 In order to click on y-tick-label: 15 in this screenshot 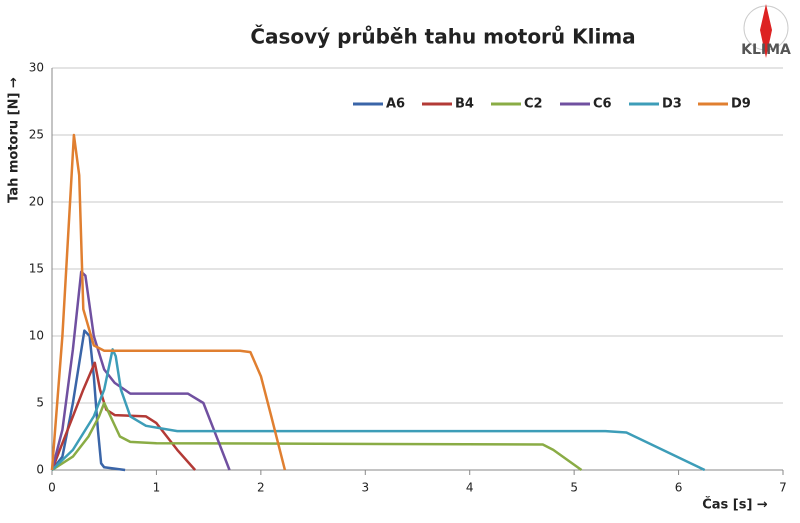, I will do `click(36, 269)`.